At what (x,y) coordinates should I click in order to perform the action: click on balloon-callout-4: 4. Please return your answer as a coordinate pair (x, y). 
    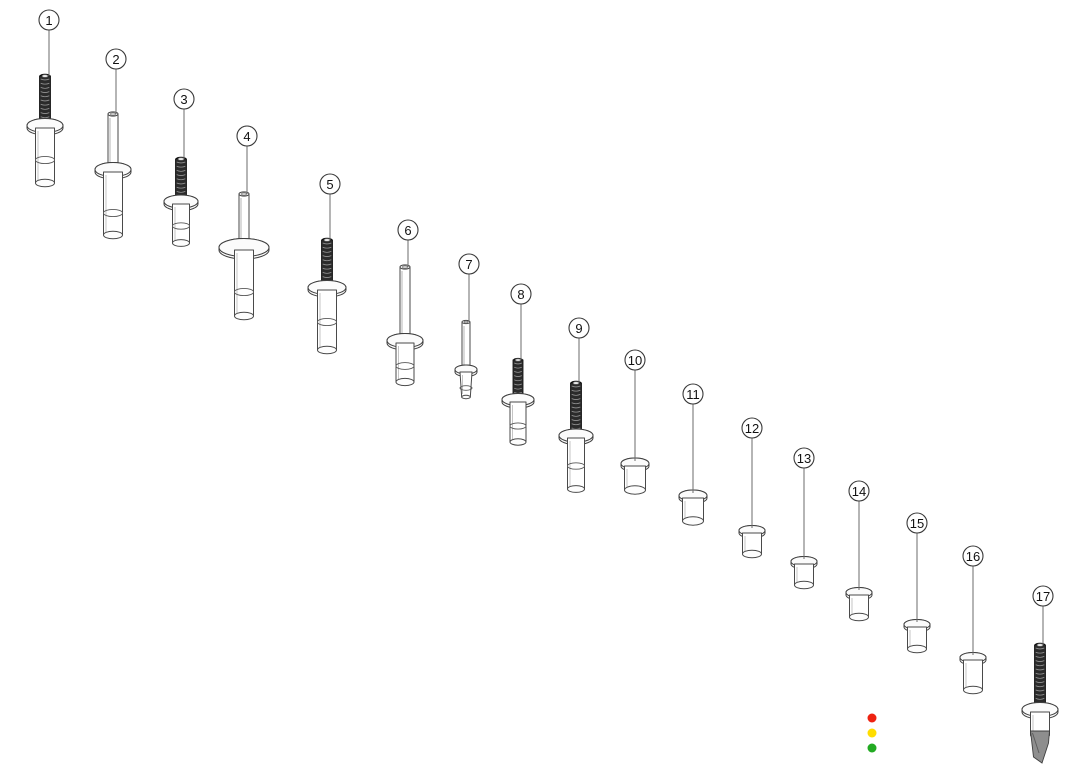
    Looking at the image, I should click on (247, 136).